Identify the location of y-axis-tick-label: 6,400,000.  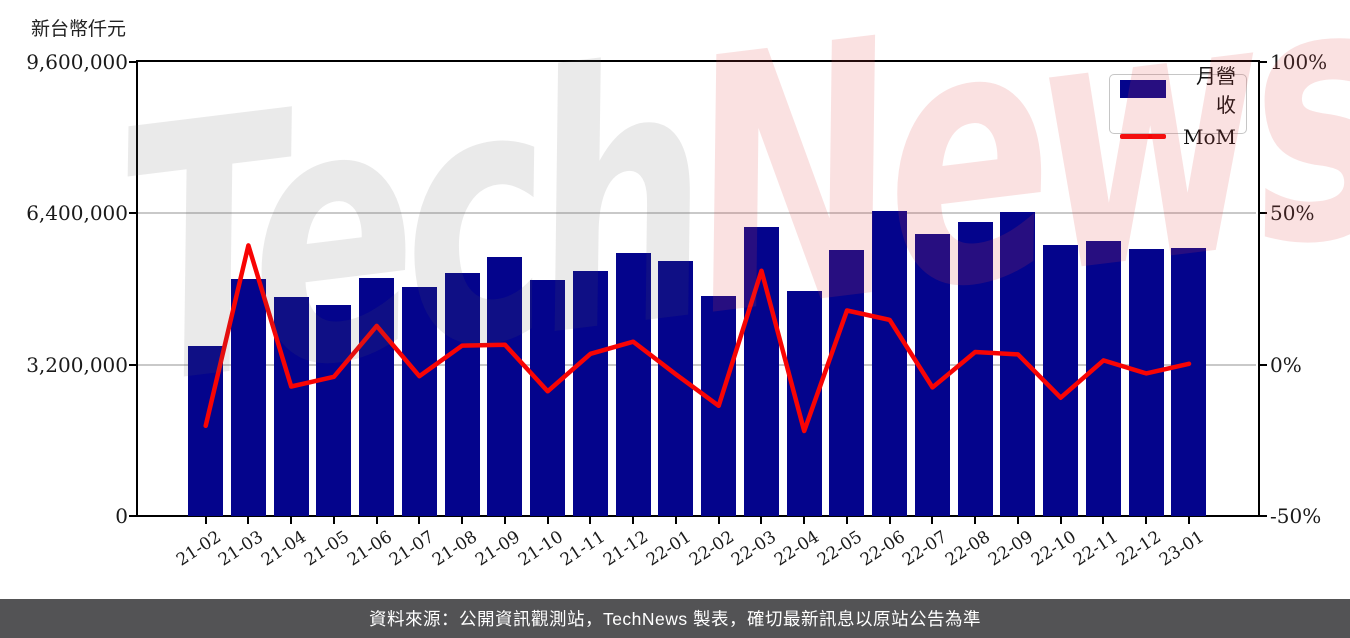
(77, 213).